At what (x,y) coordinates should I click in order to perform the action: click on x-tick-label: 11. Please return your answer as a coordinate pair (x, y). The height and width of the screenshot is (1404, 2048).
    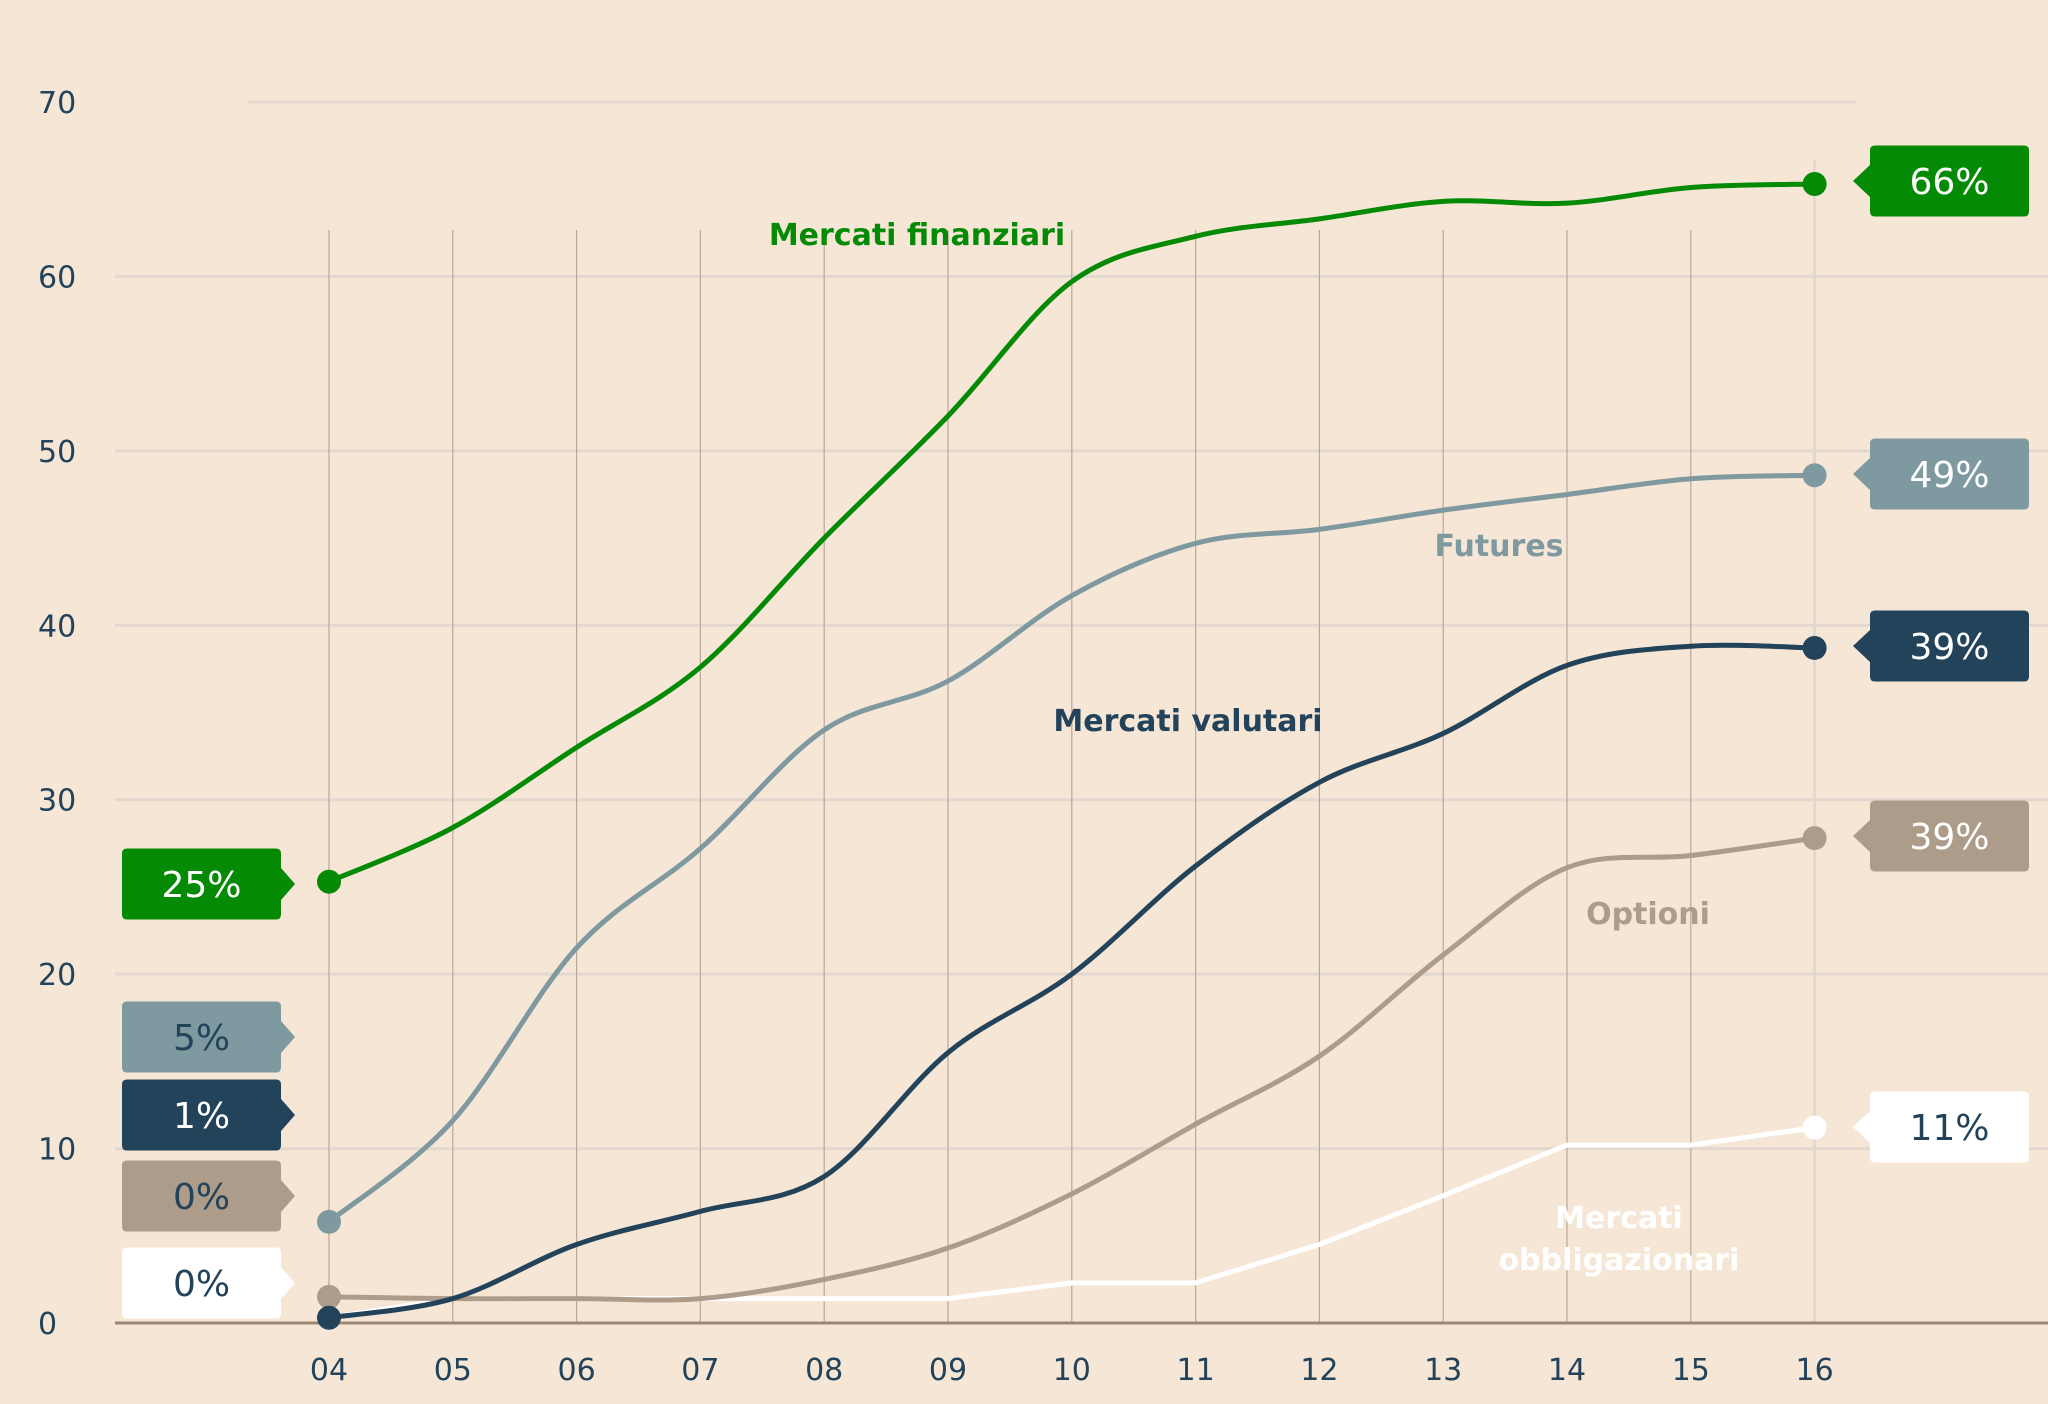
    Looking at the image, I should click on (1196, 1370).